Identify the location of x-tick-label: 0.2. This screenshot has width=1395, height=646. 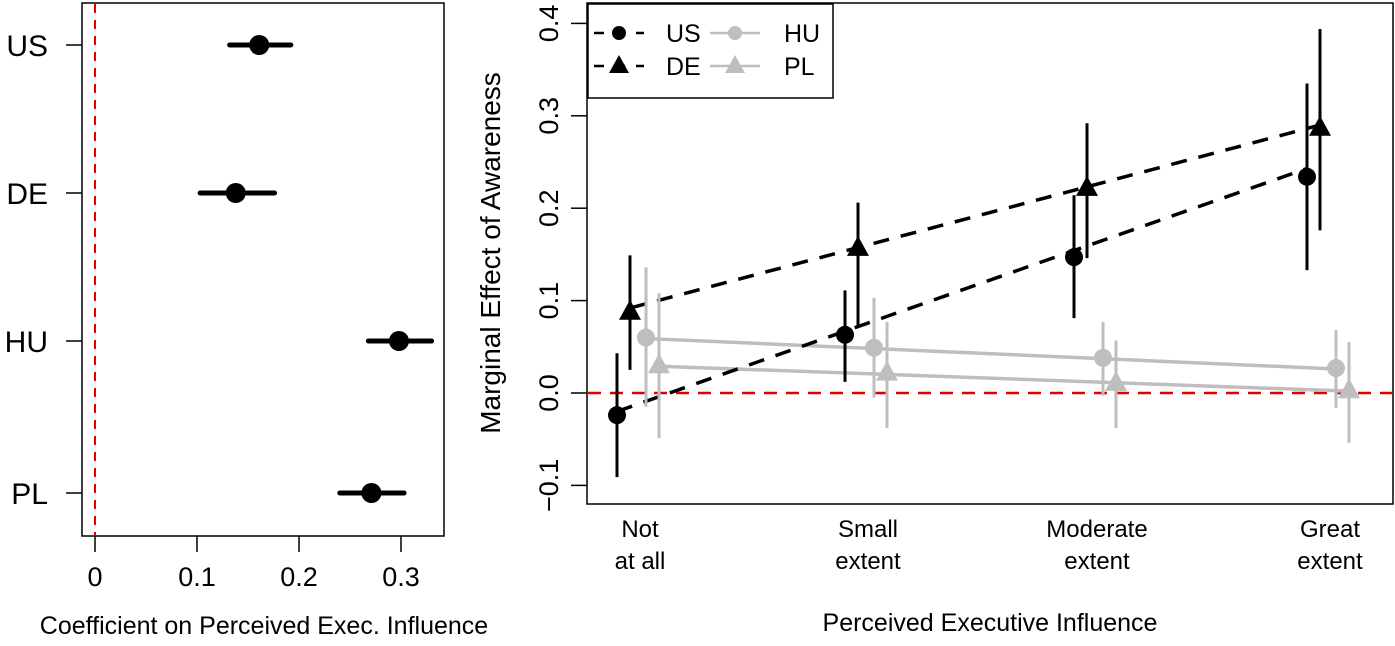
(299, 577).